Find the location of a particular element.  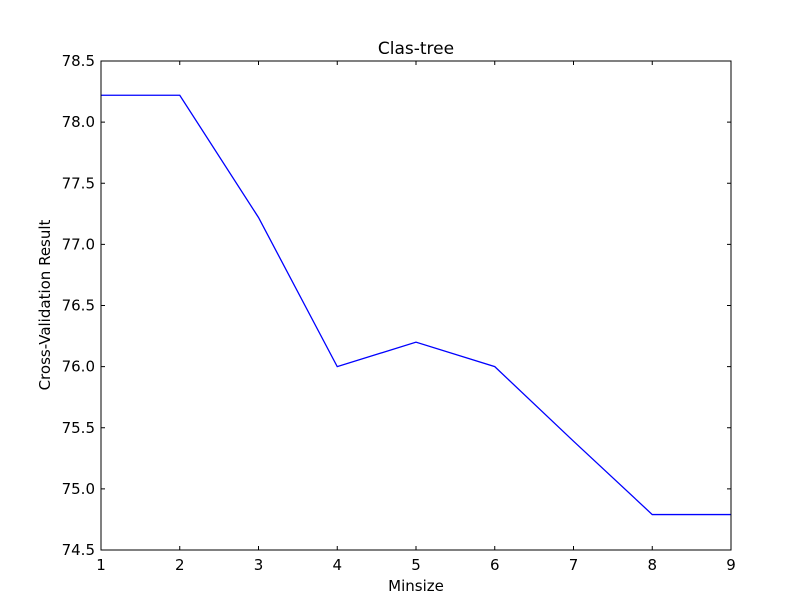

x-axis-label: Minsize is located at coordinates (416, 586).